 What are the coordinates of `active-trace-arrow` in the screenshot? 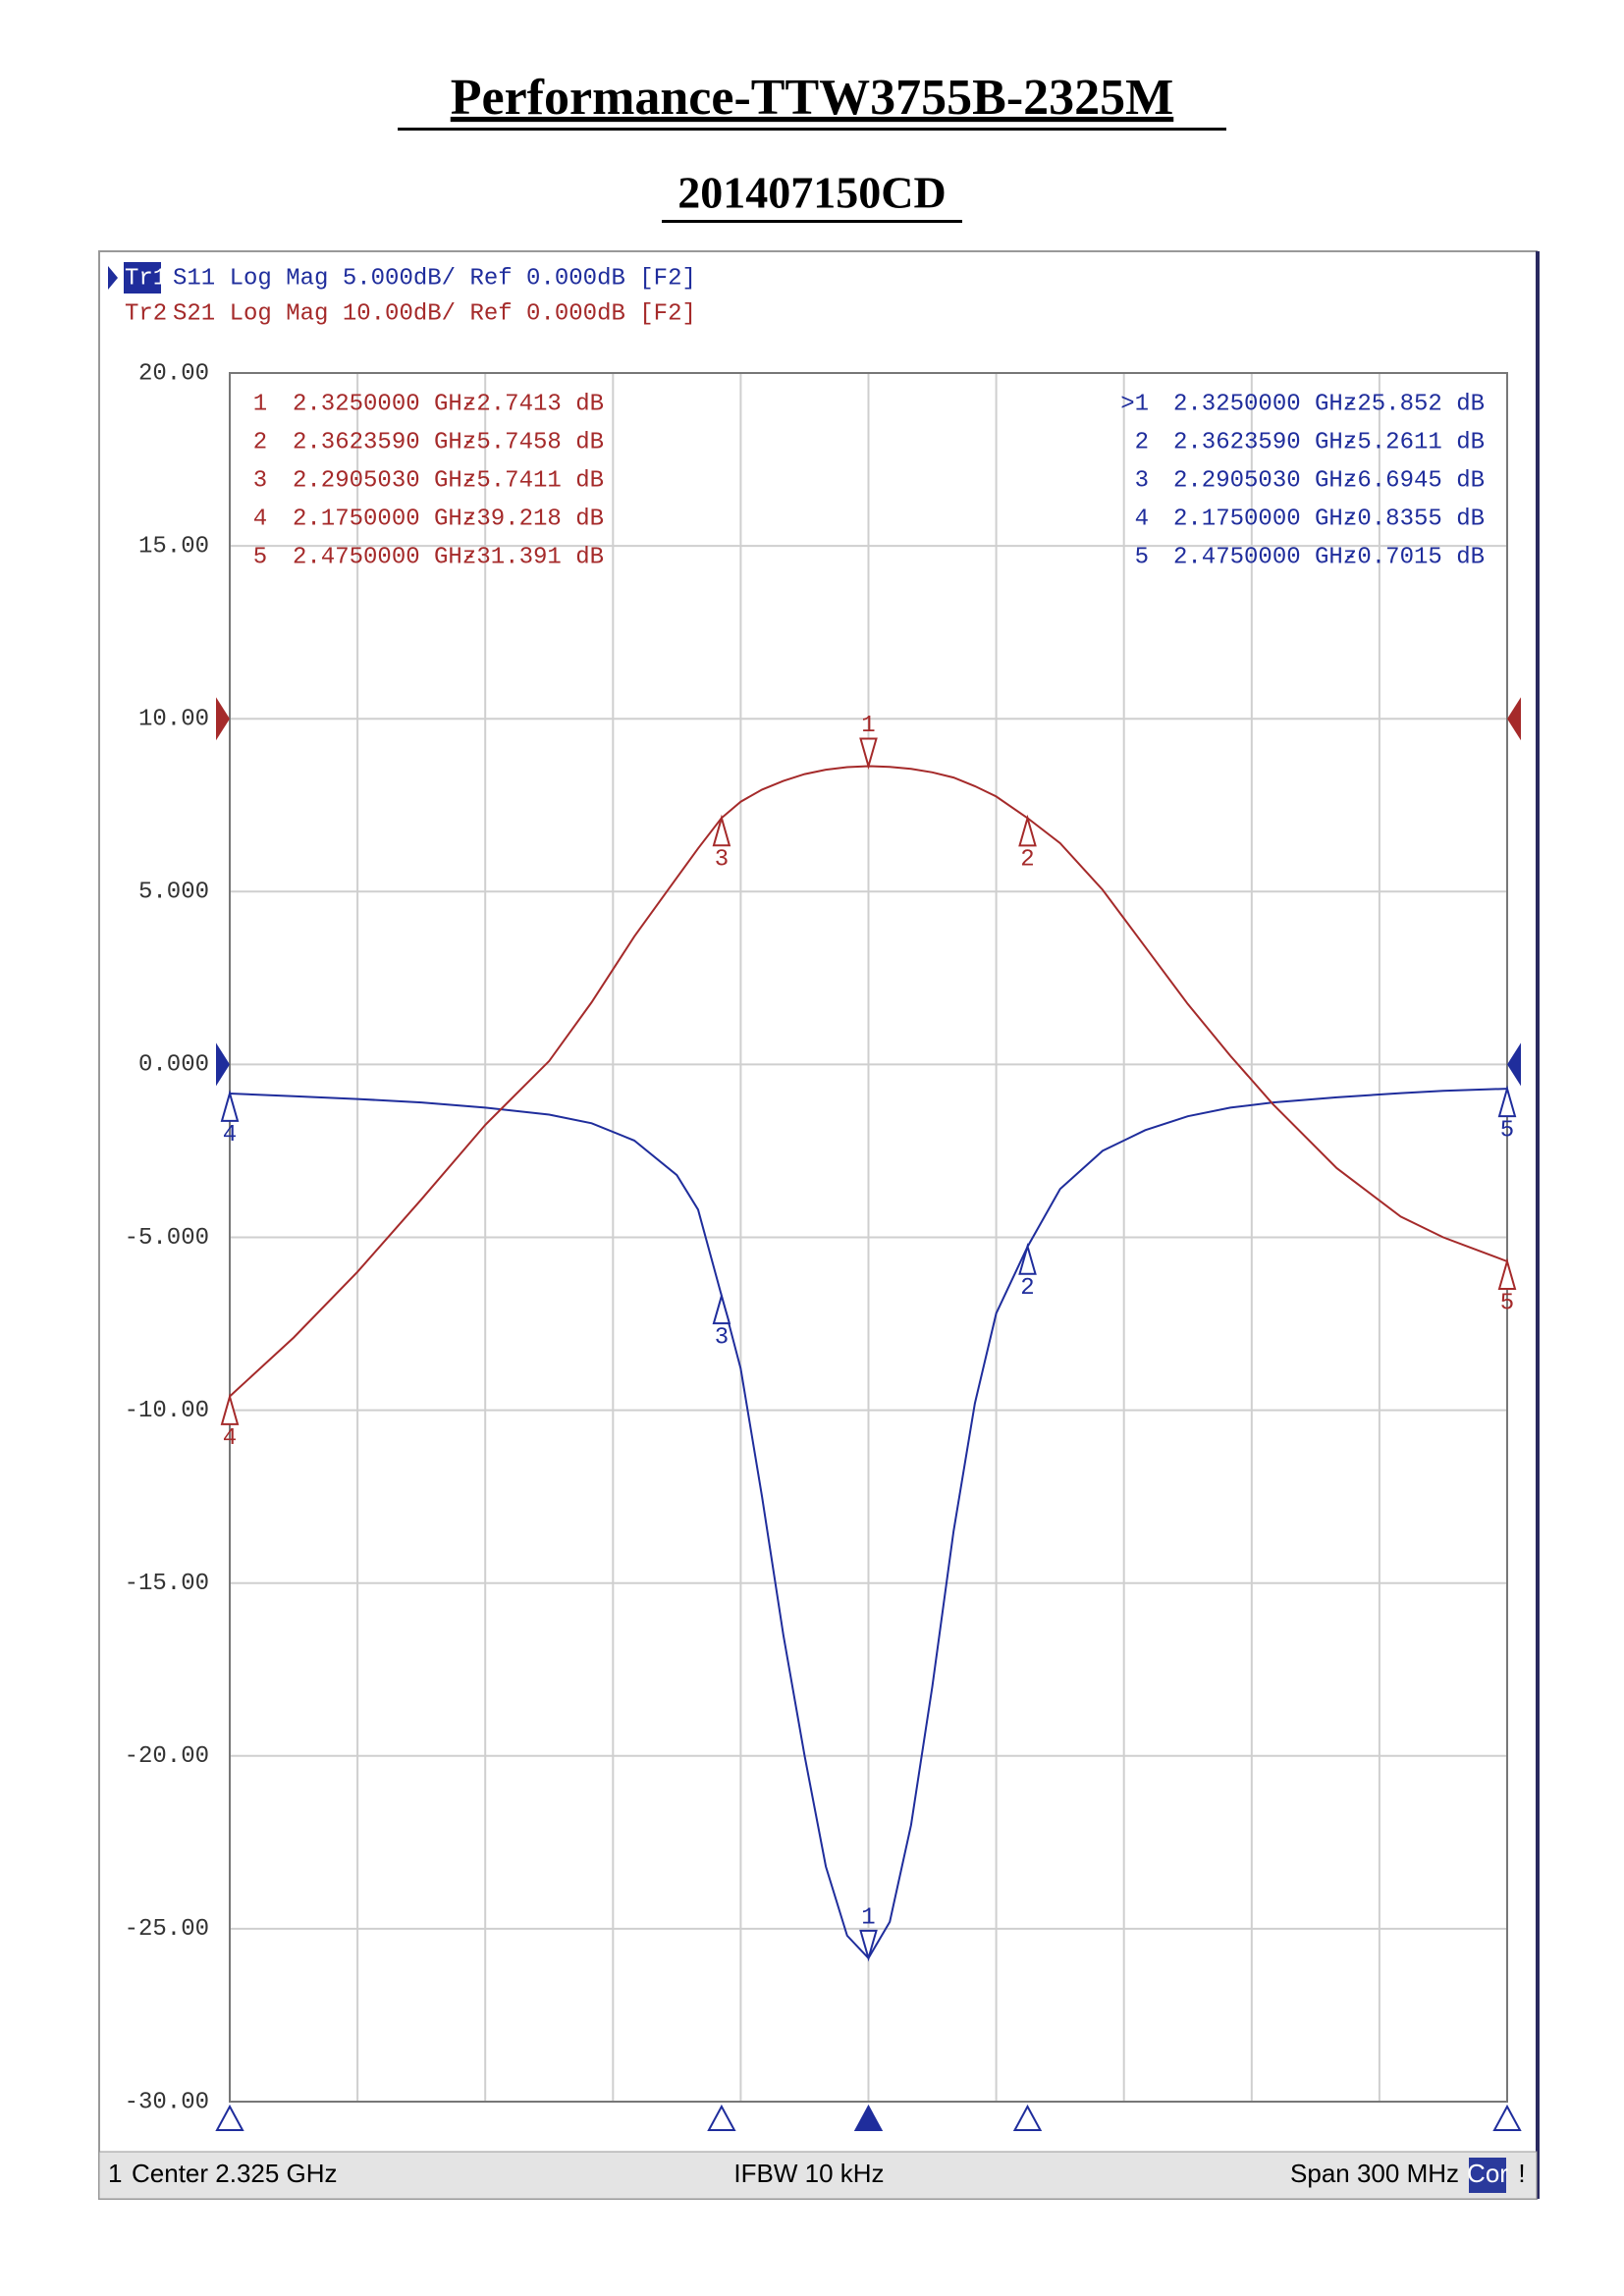 It's located at (113, 278).